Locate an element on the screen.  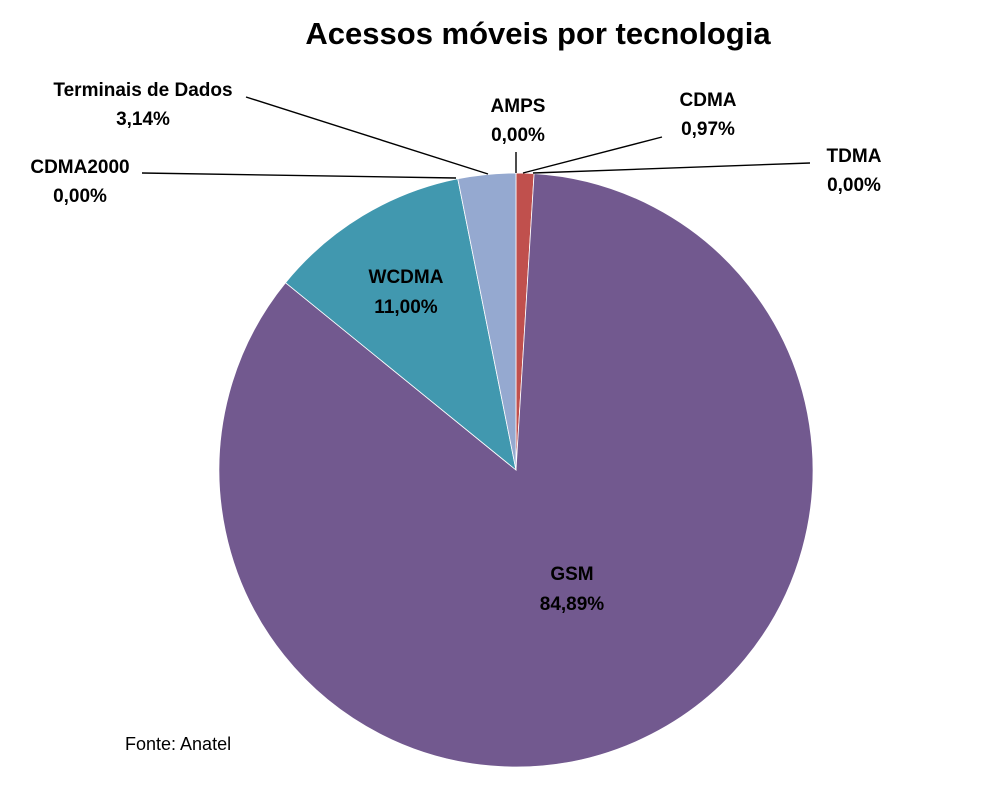
leader-line-cdma2000 is located at coordinates (299, 175).